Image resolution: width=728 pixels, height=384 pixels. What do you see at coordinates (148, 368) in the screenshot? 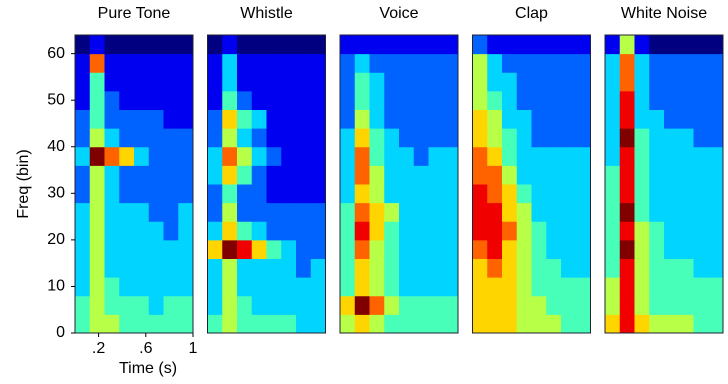
I see `x-axis-label: Time (s)` at bounding box center [148, 368].